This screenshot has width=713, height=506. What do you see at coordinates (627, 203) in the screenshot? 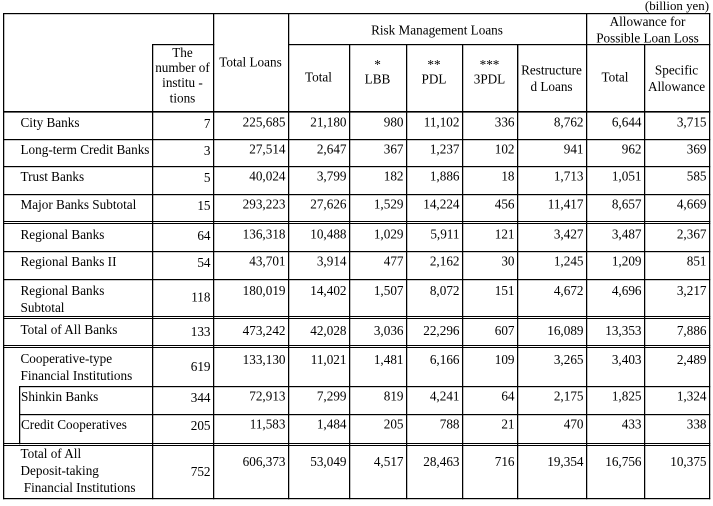
I see `svg-text: 8,657` at bounding box center [627, 203].